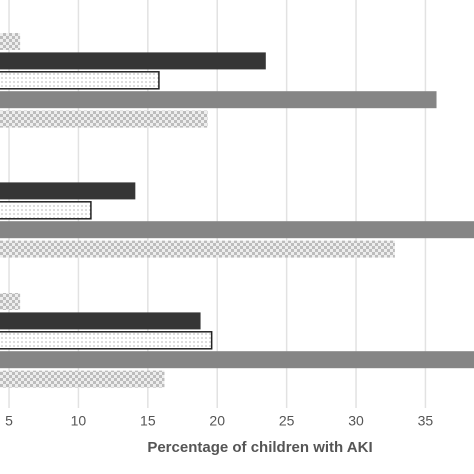  What do you see at coordinates (217, 421) in the screenshot?
I see `x-tick-label: 20` at bounding box center [217, 421].